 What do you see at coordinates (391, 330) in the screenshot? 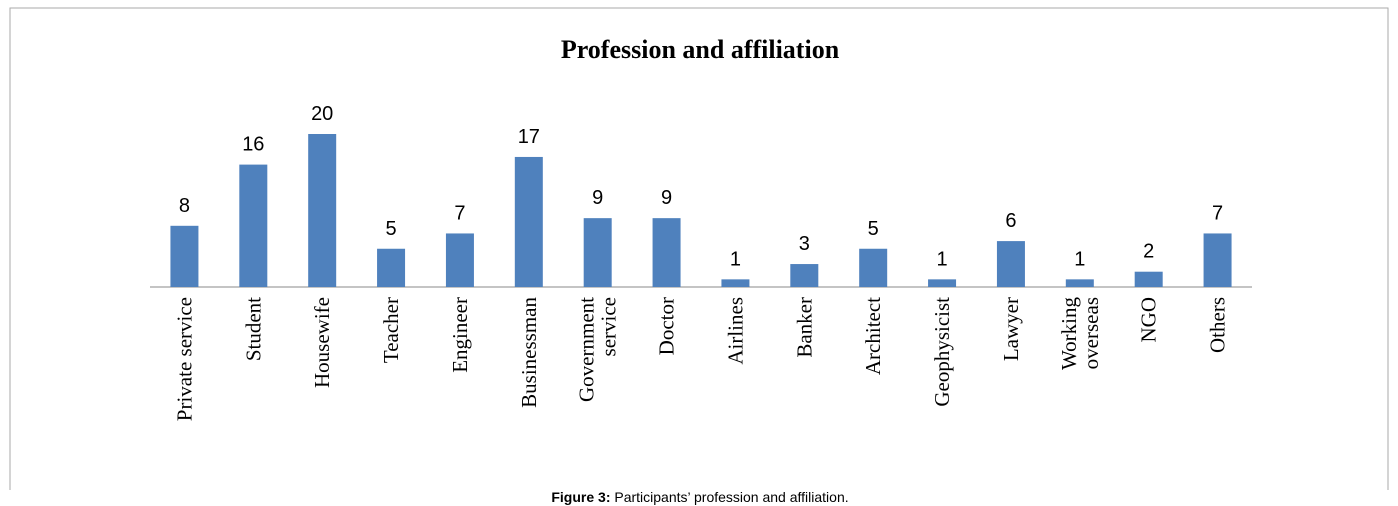
I see `x-tick-label: Teacher` at bounding box center [391, 330].